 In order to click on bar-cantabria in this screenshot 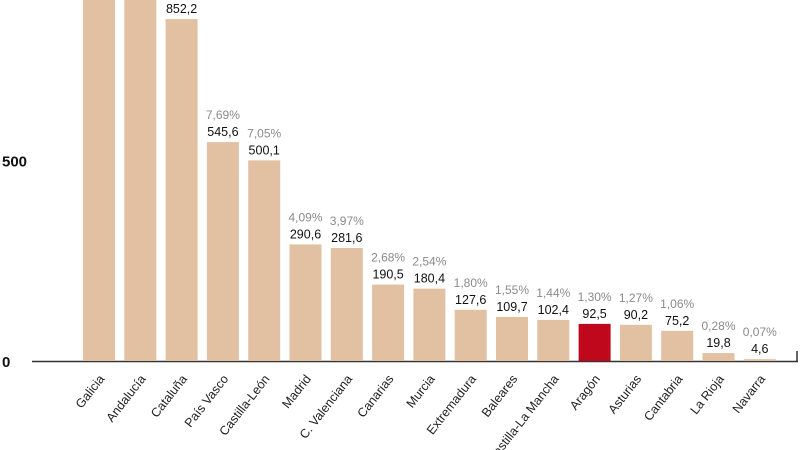, I will do `click(677, 345)`.